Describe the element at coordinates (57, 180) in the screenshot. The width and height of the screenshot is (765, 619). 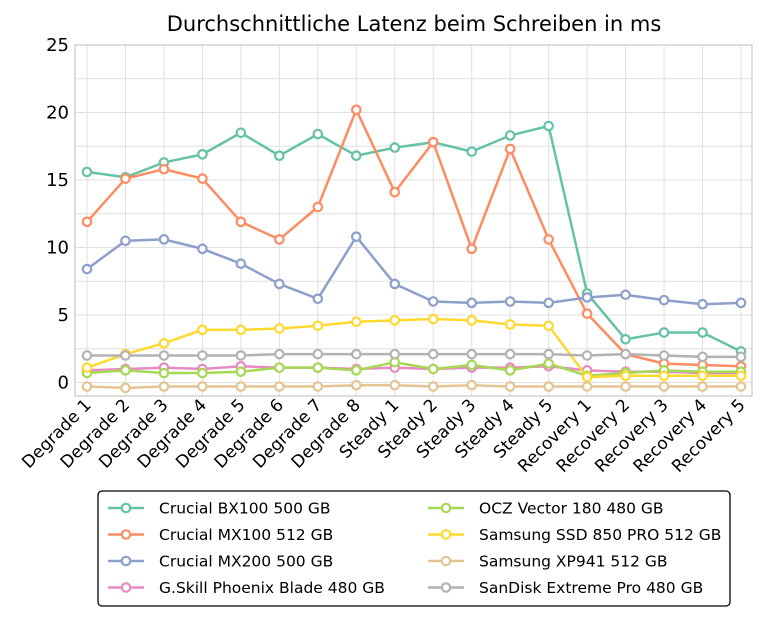
I see `y-tick-label: 15` at that location.